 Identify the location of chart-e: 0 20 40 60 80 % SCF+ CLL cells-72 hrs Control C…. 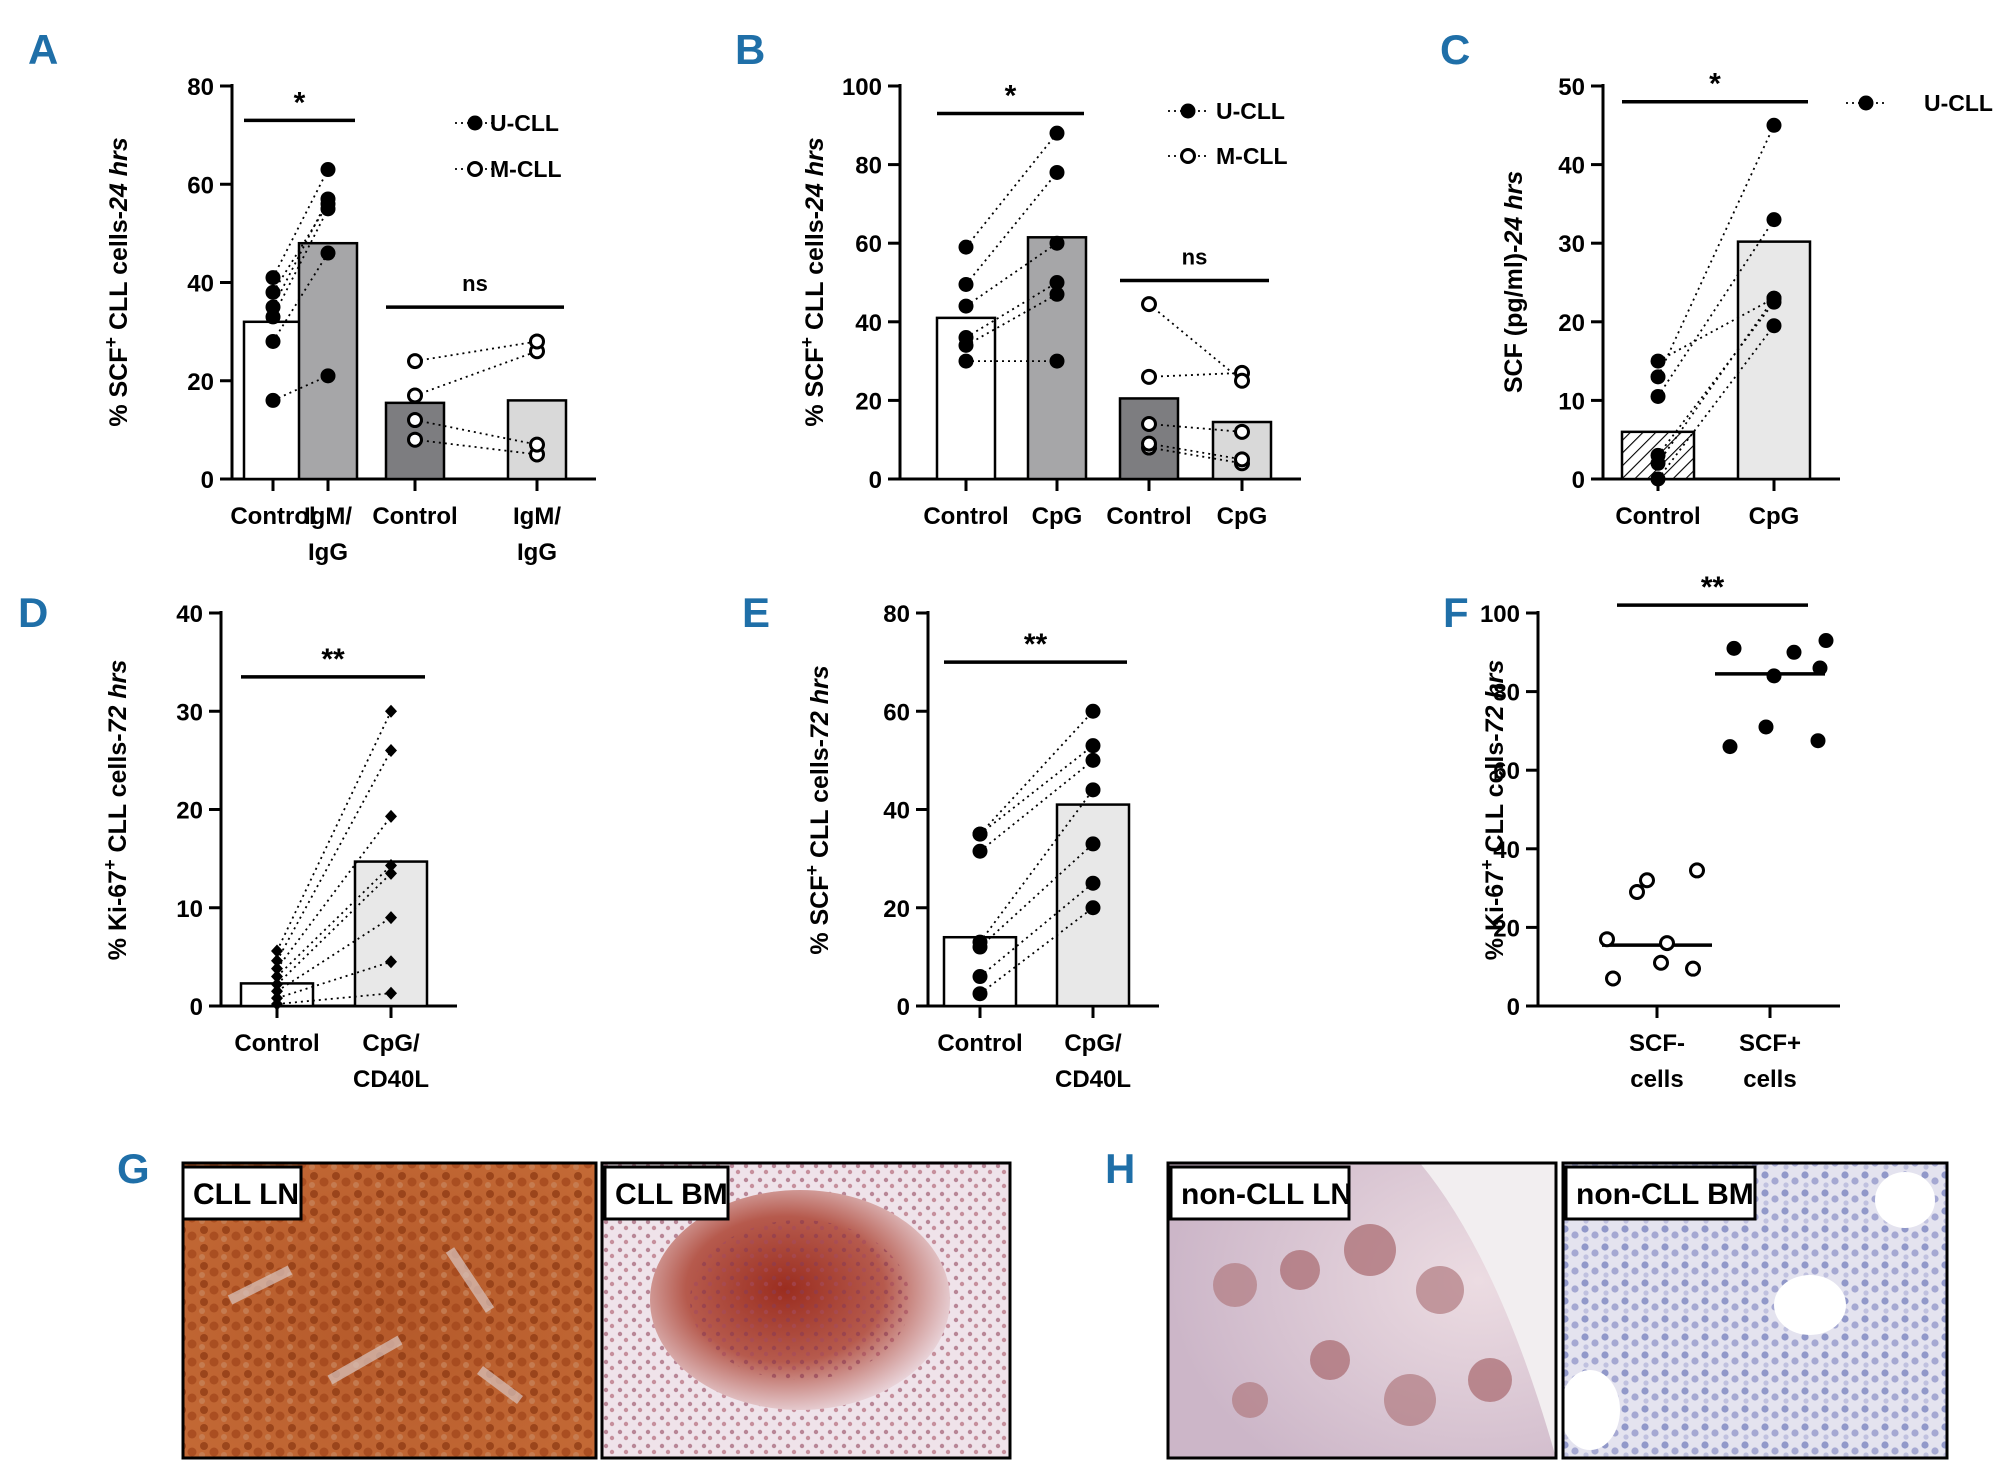
(980, 847).